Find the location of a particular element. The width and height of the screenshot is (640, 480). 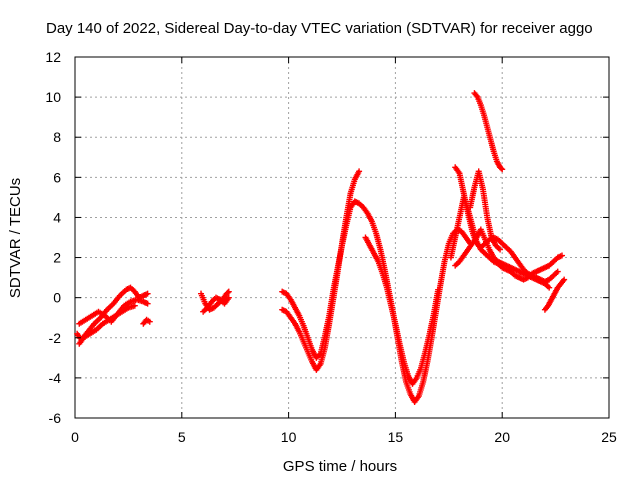

x-tick-label: 20 is located at coordinates (502, 437).